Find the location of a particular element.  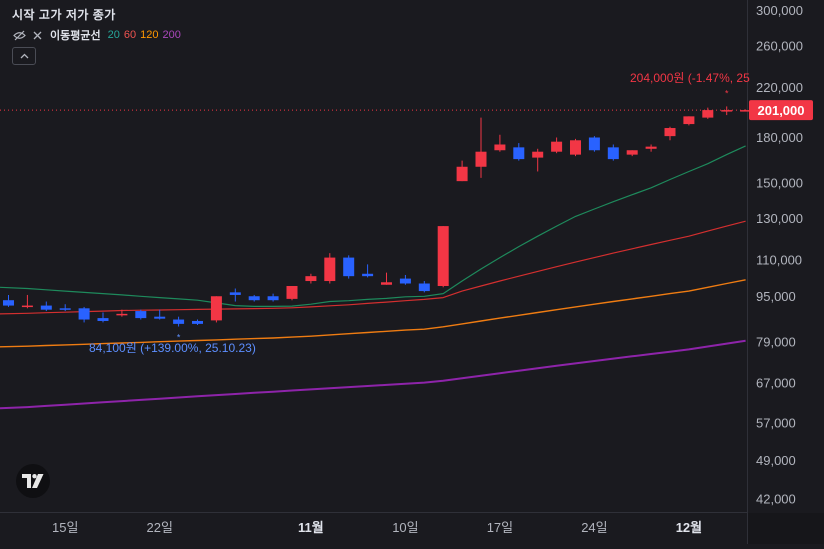

chevron-up-icon is located at coordinates (24, 56).